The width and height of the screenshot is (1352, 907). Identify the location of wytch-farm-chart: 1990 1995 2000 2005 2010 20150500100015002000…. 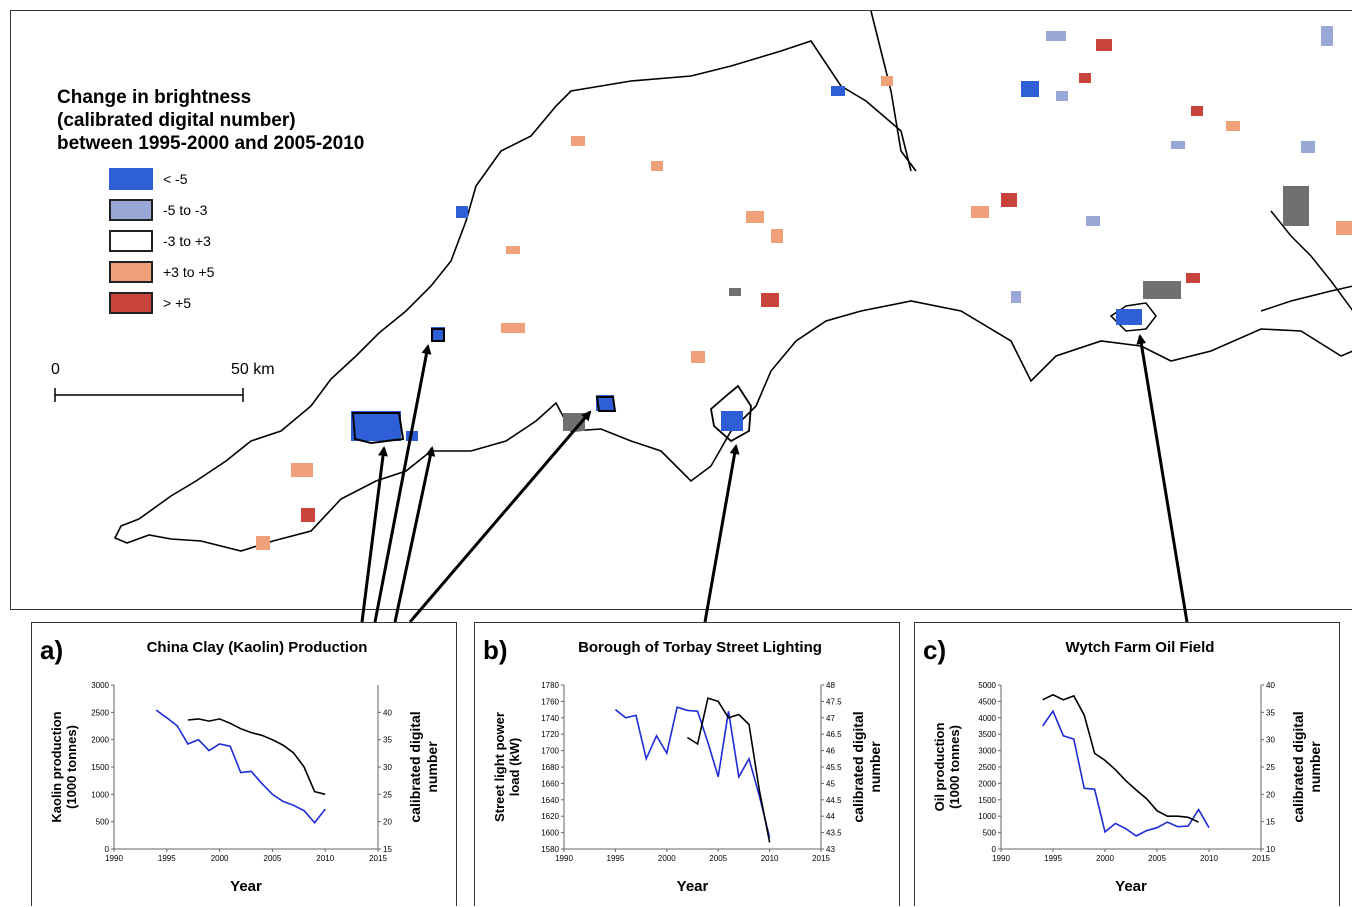
(1127, 788).